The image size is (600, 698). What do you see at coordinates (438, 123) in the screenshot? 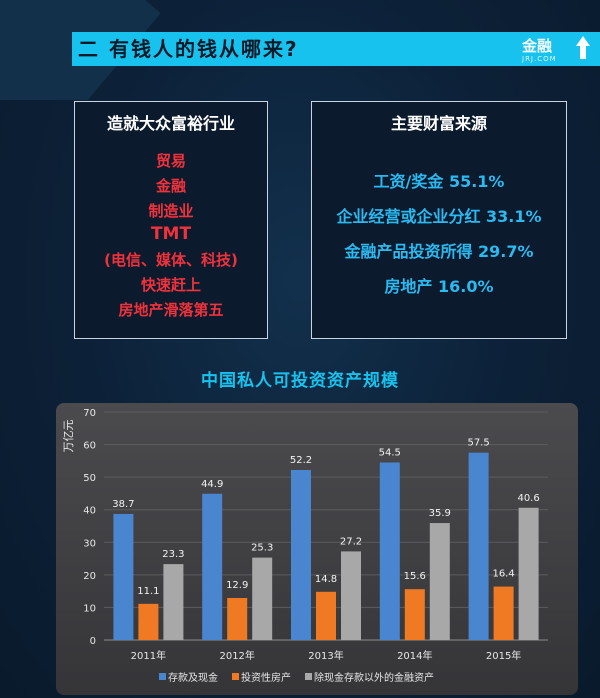
I see `wealth-sources-box-title: 主要财富来源` at bounding box center [438, 123].